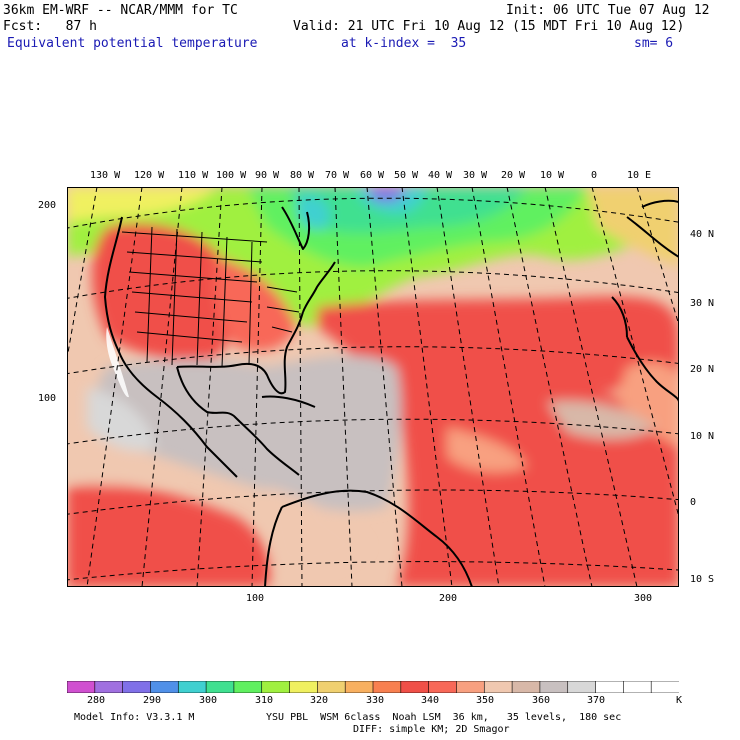 The width and height of the screenshot is (740, 740). Describe the element at coordinates (208, 700) in the screenshot. I see `colorbar-label: 300` at that location.